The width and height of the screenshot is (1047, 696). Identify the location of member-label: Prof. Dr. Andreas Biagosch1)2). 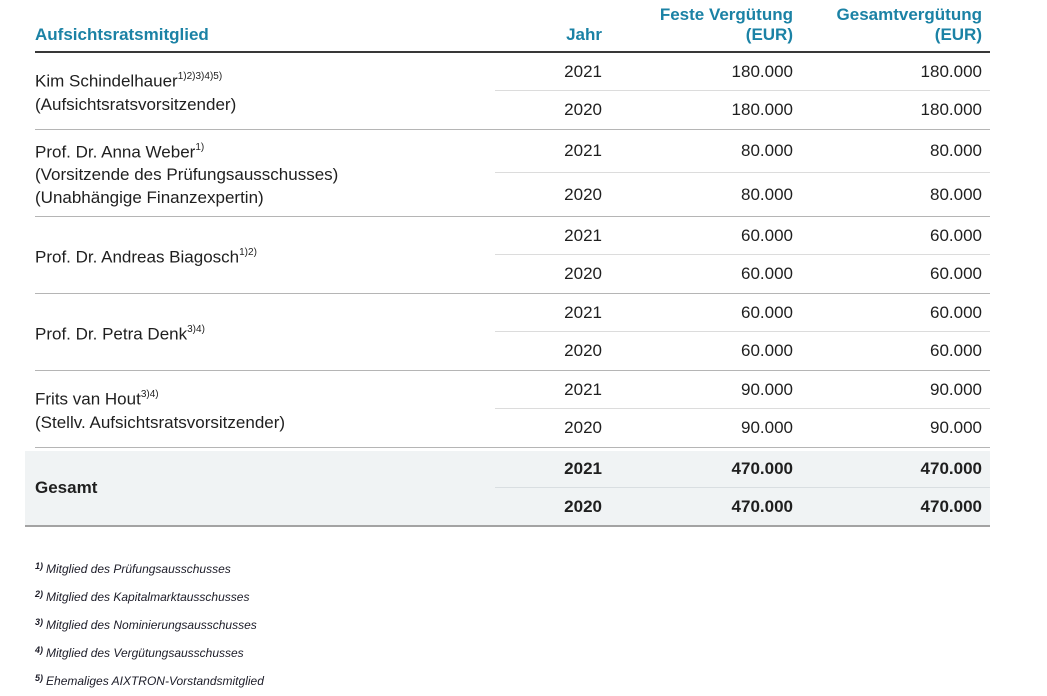
(265, 255).